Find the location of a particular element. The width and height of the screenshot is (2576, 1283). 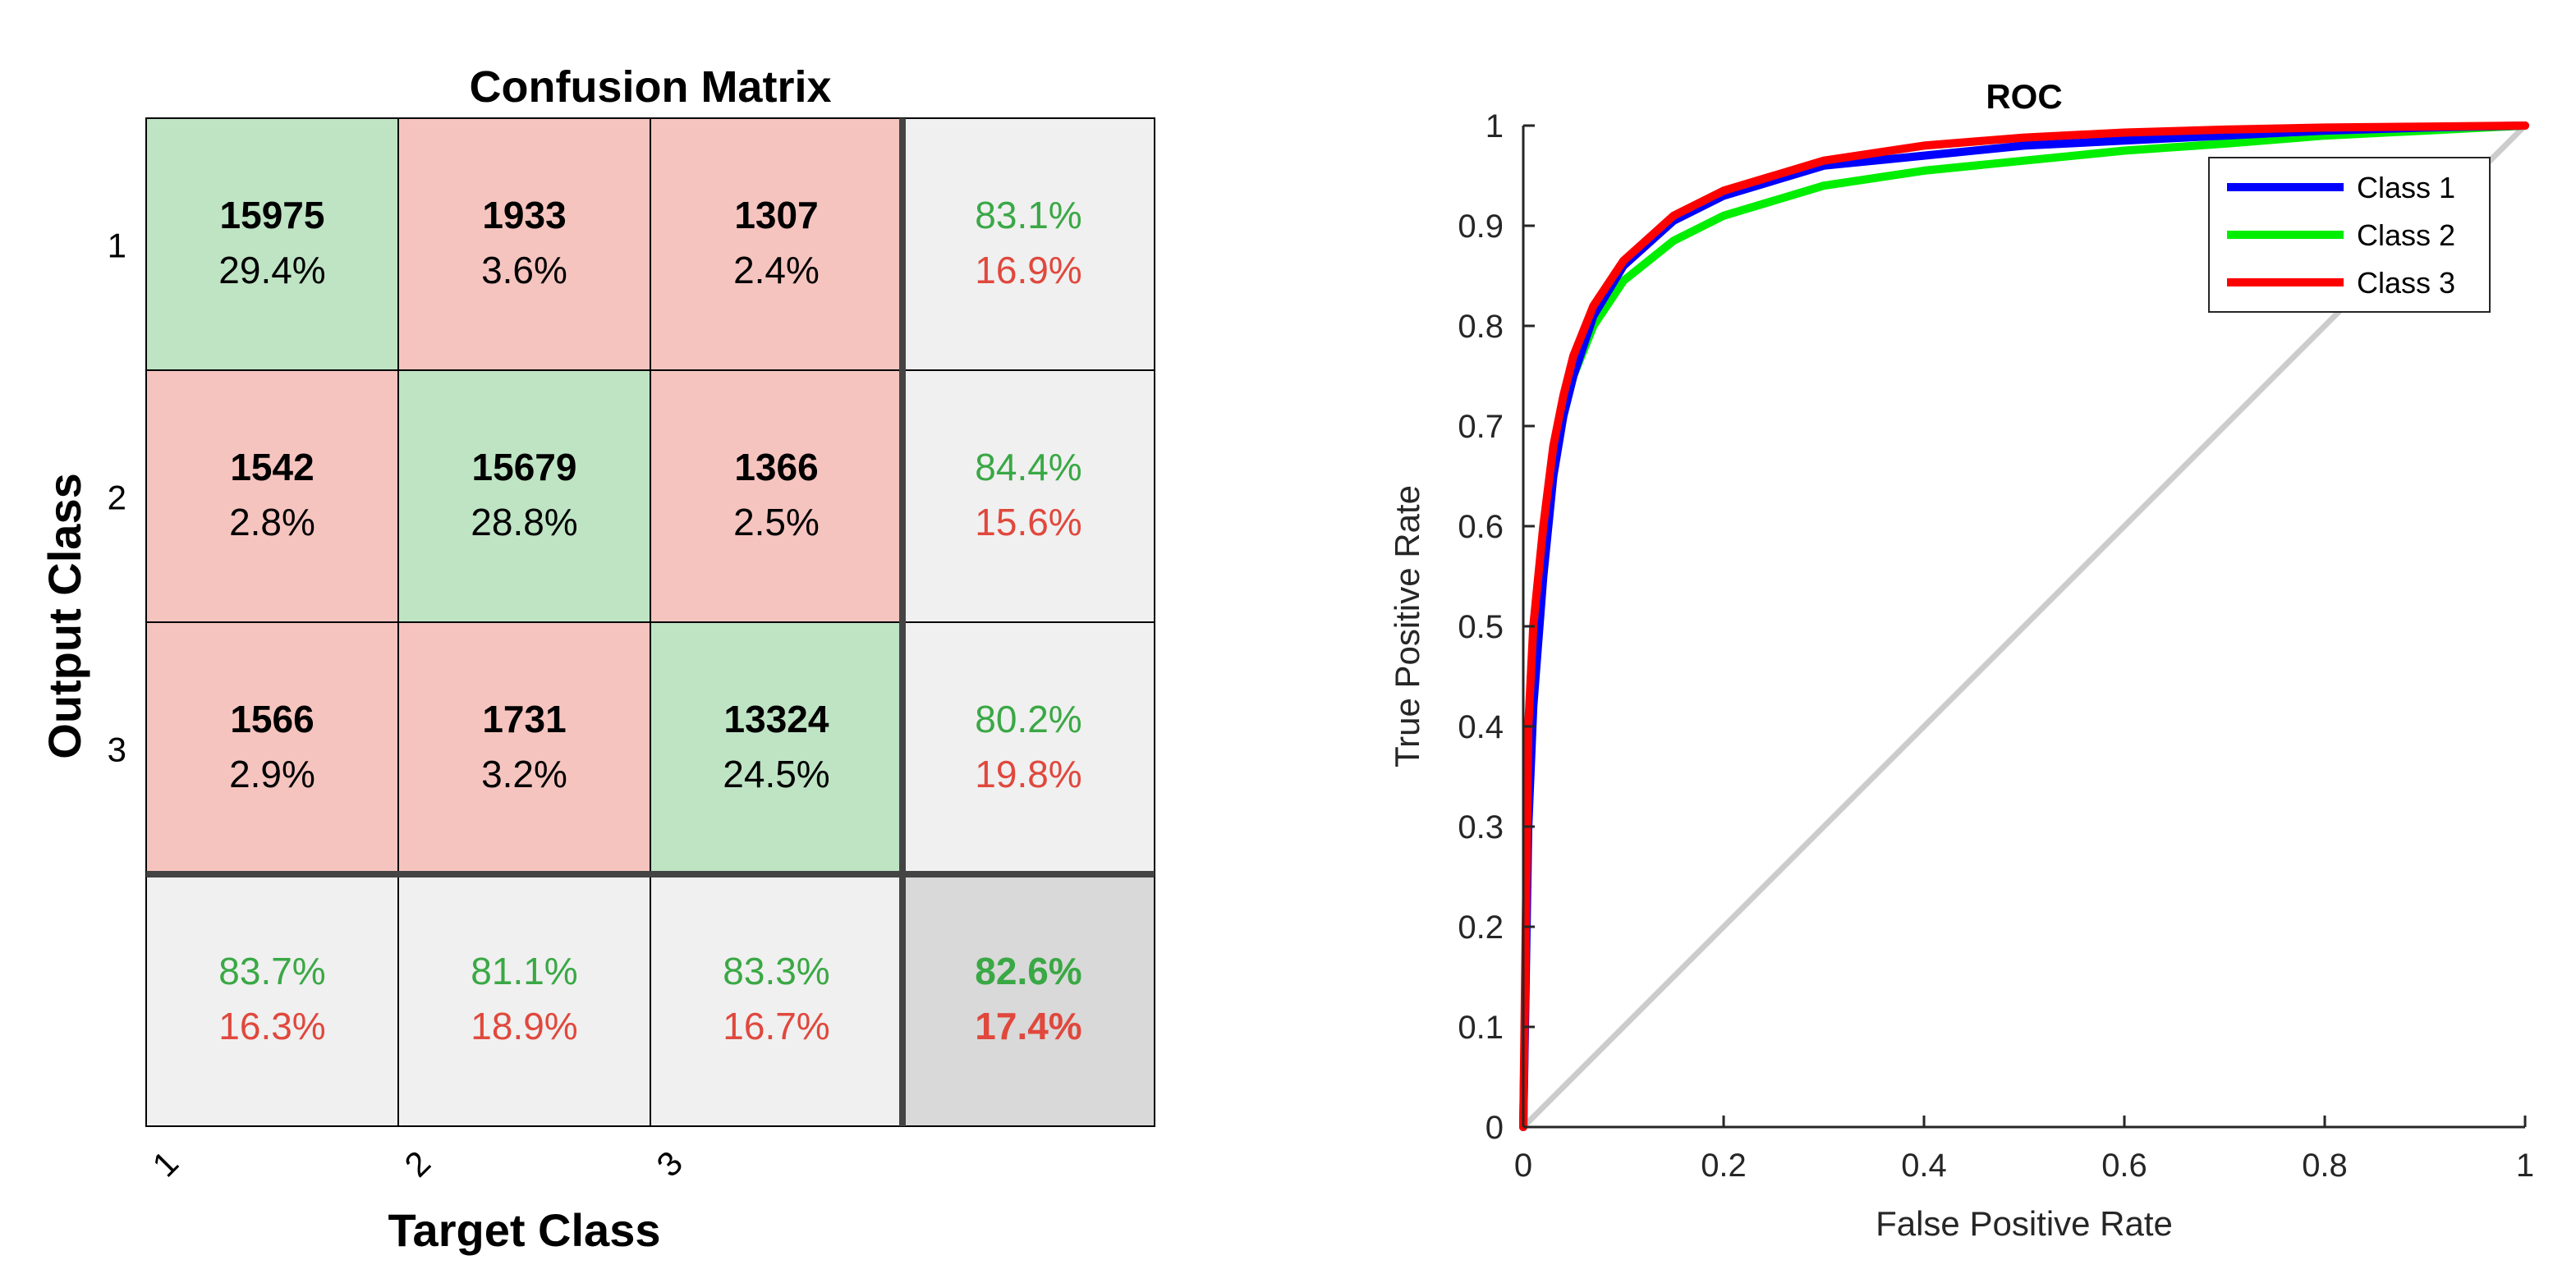

cm-xlabel: Target Class is located at coordinates (524, 1230).